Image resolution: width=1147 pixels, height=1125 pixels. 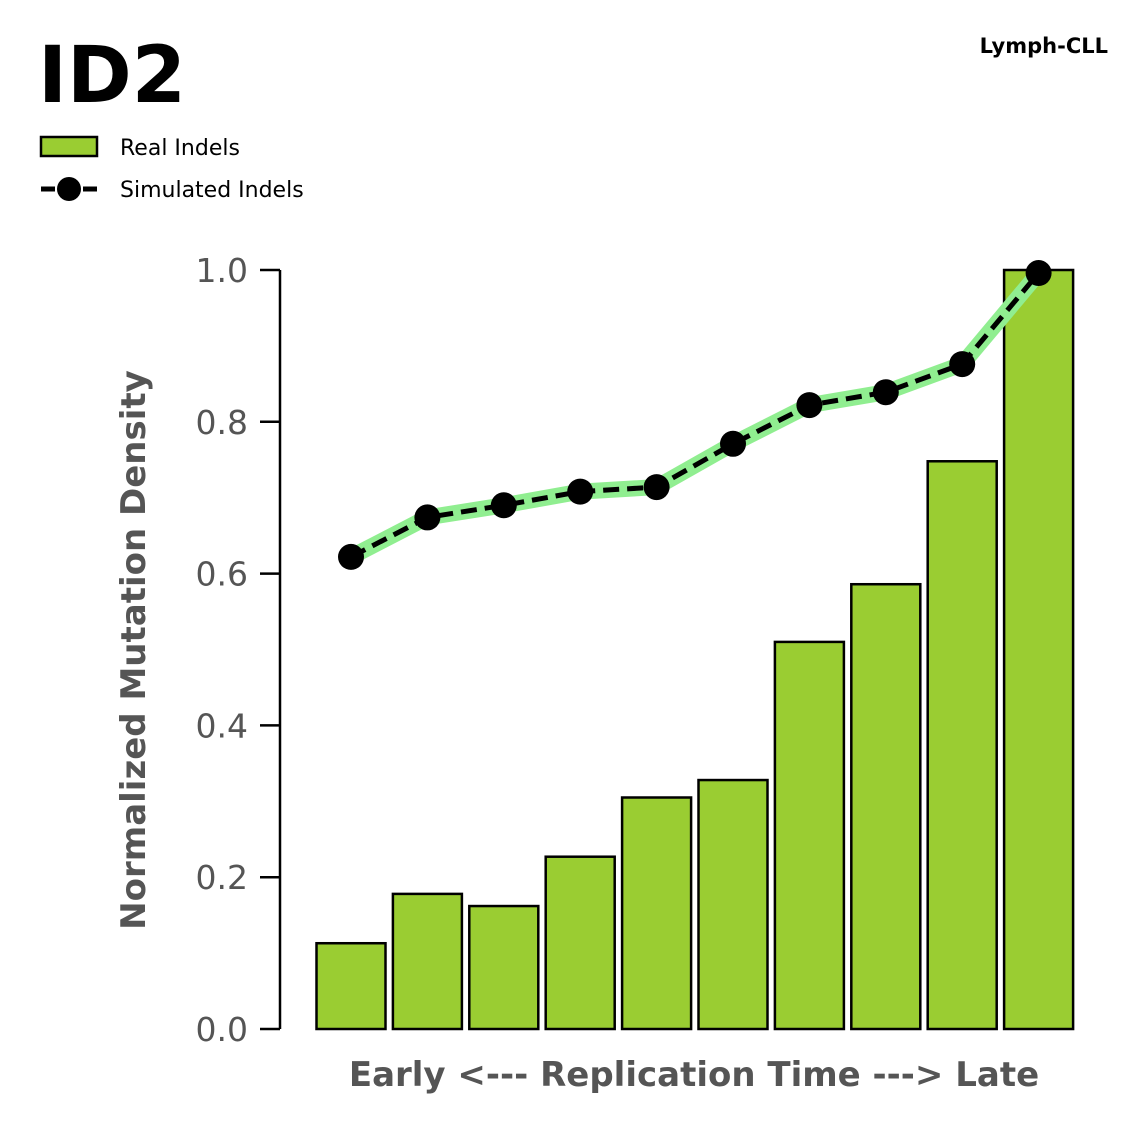 I want to click on legend-label-simulated-indels: Simulated Indels, so click(x=212, y=190).